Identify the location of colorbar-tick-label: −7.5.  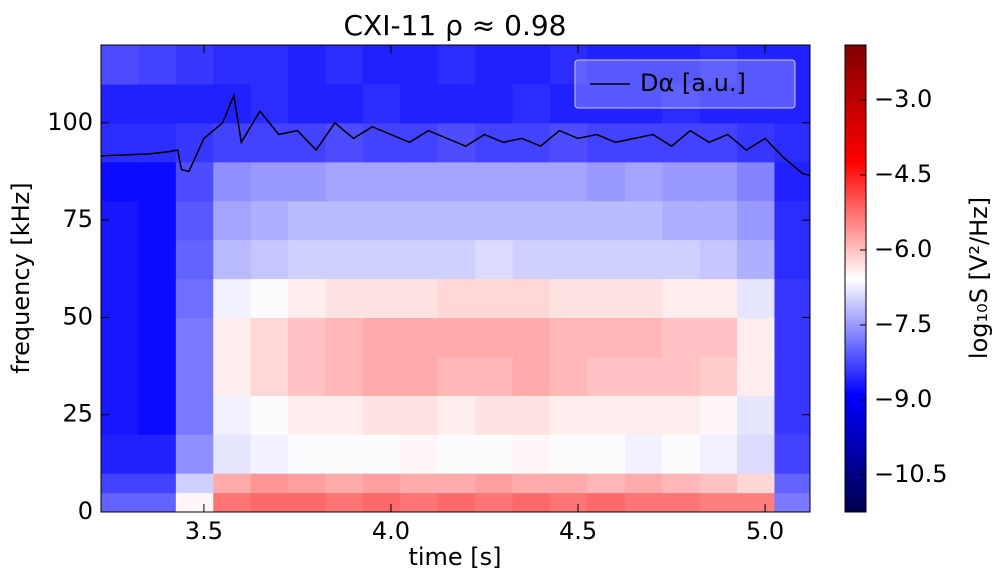
(903, 324).